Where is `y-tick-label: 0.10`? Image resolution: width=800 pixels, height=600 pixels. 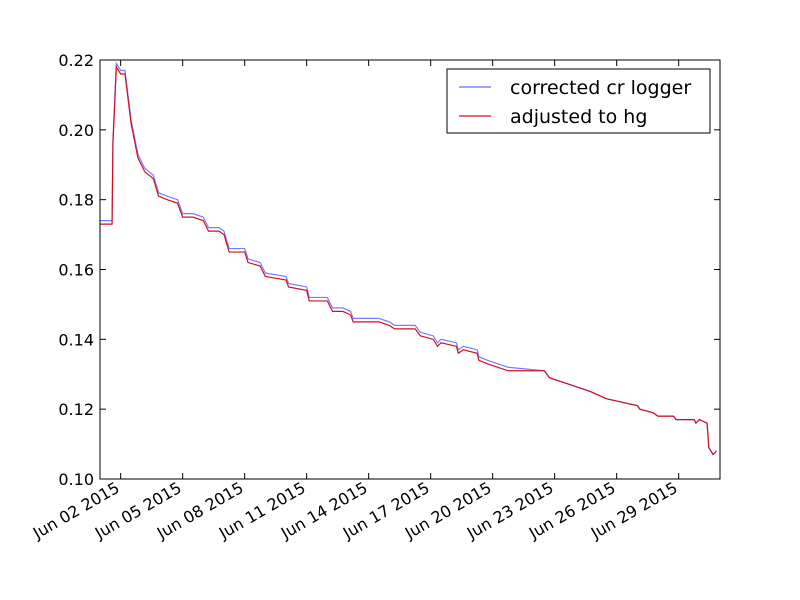 y-tick-label: 0.10 is located at coordinates (76, 479).